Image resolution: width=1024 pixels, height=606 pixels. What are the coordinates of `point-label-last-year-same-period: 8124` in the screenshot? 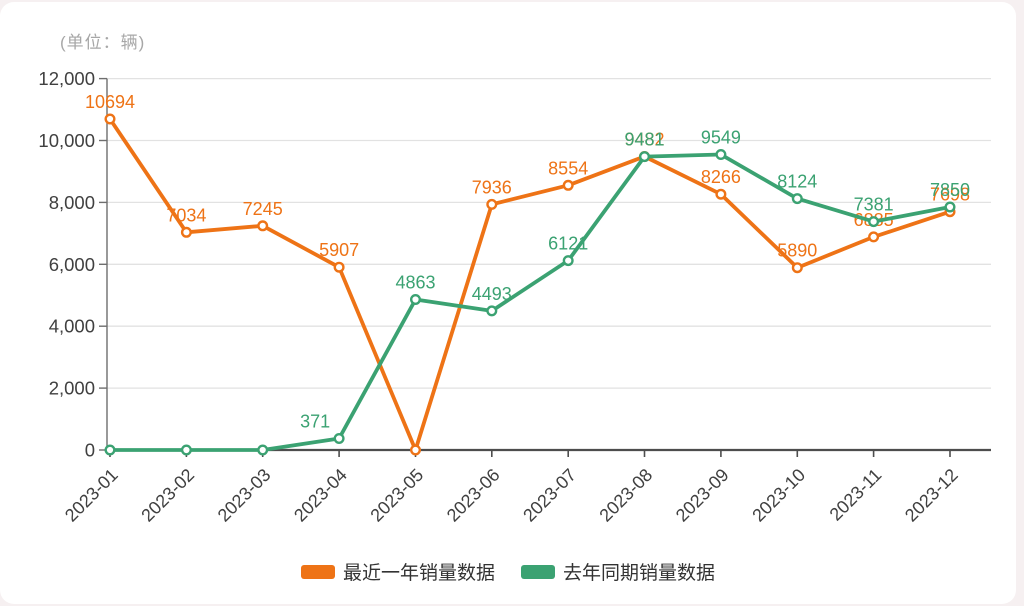 It's located at (797, 182).